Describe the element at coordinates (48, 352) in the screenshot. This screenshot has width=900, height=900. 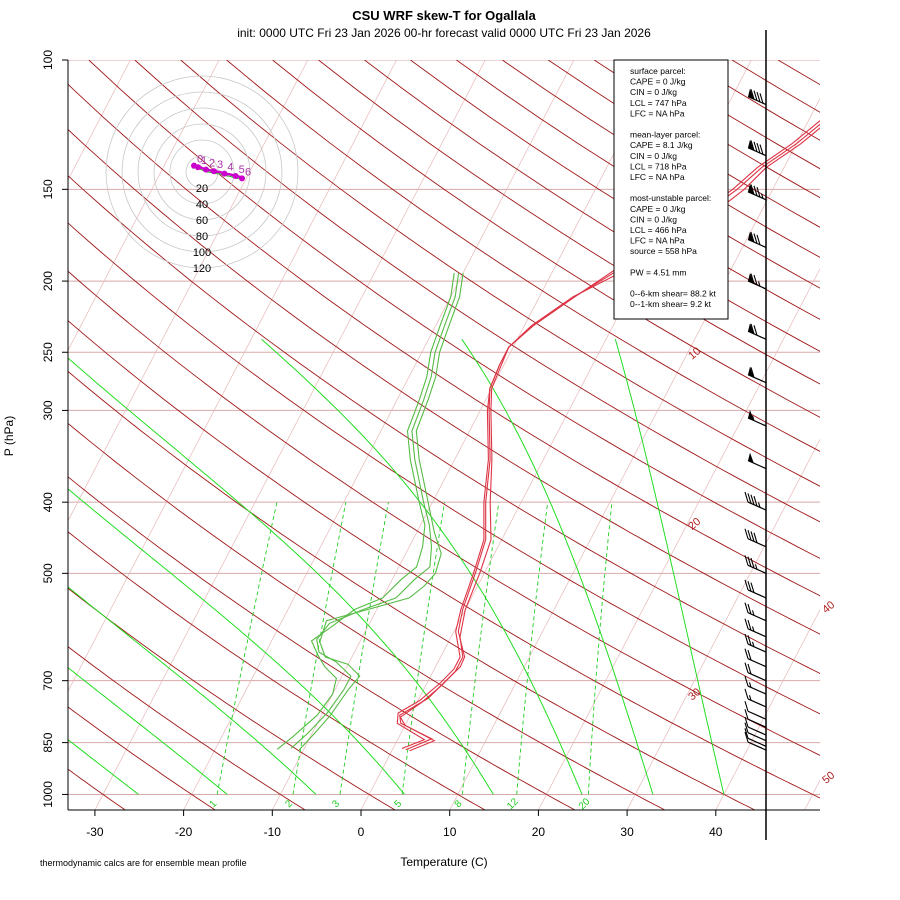
I see `y-tick-label: 250` at that location.